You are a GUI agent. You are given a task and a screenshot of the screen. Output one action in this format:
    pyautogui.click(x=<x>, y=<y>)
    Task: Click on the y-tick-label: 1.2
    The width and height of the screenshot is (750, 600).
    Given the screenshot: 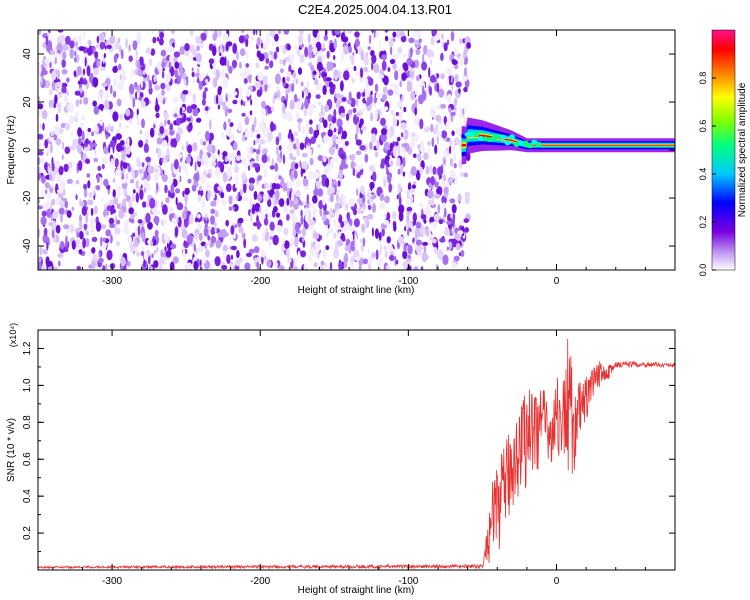 What is the action you would take?
    pyautogui.click(x=27, y=348)
    